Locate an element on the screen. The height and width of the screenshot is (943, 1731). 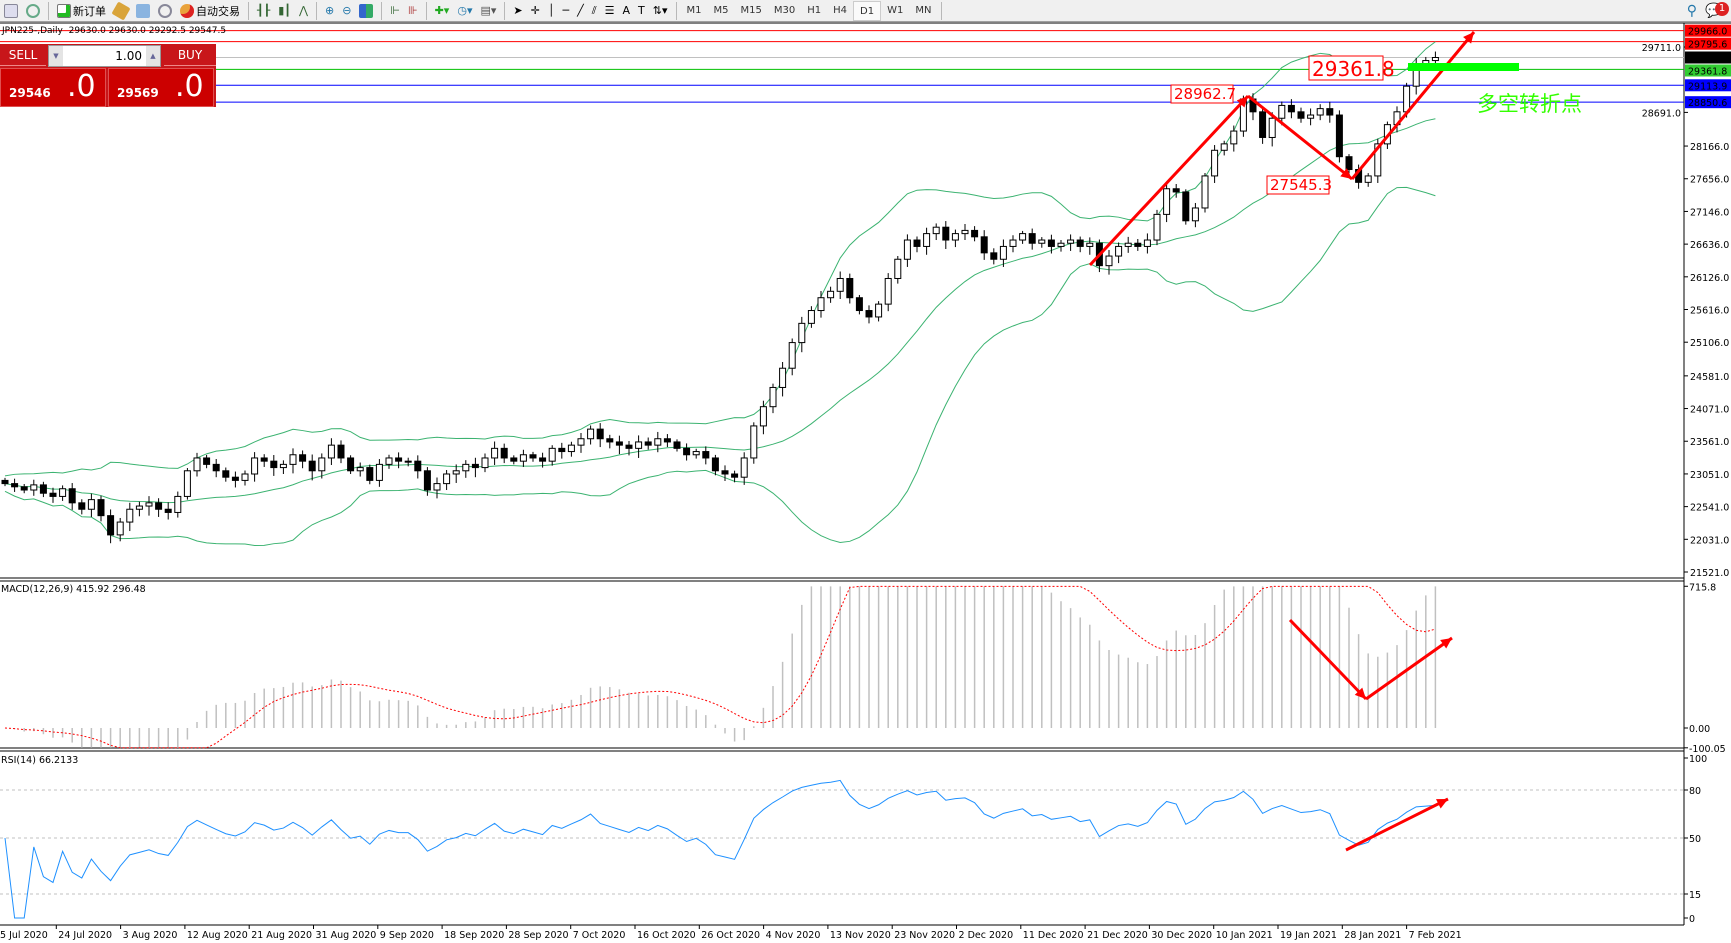
autoscroll-button: ⊩ is located at coordinates (395, 11).